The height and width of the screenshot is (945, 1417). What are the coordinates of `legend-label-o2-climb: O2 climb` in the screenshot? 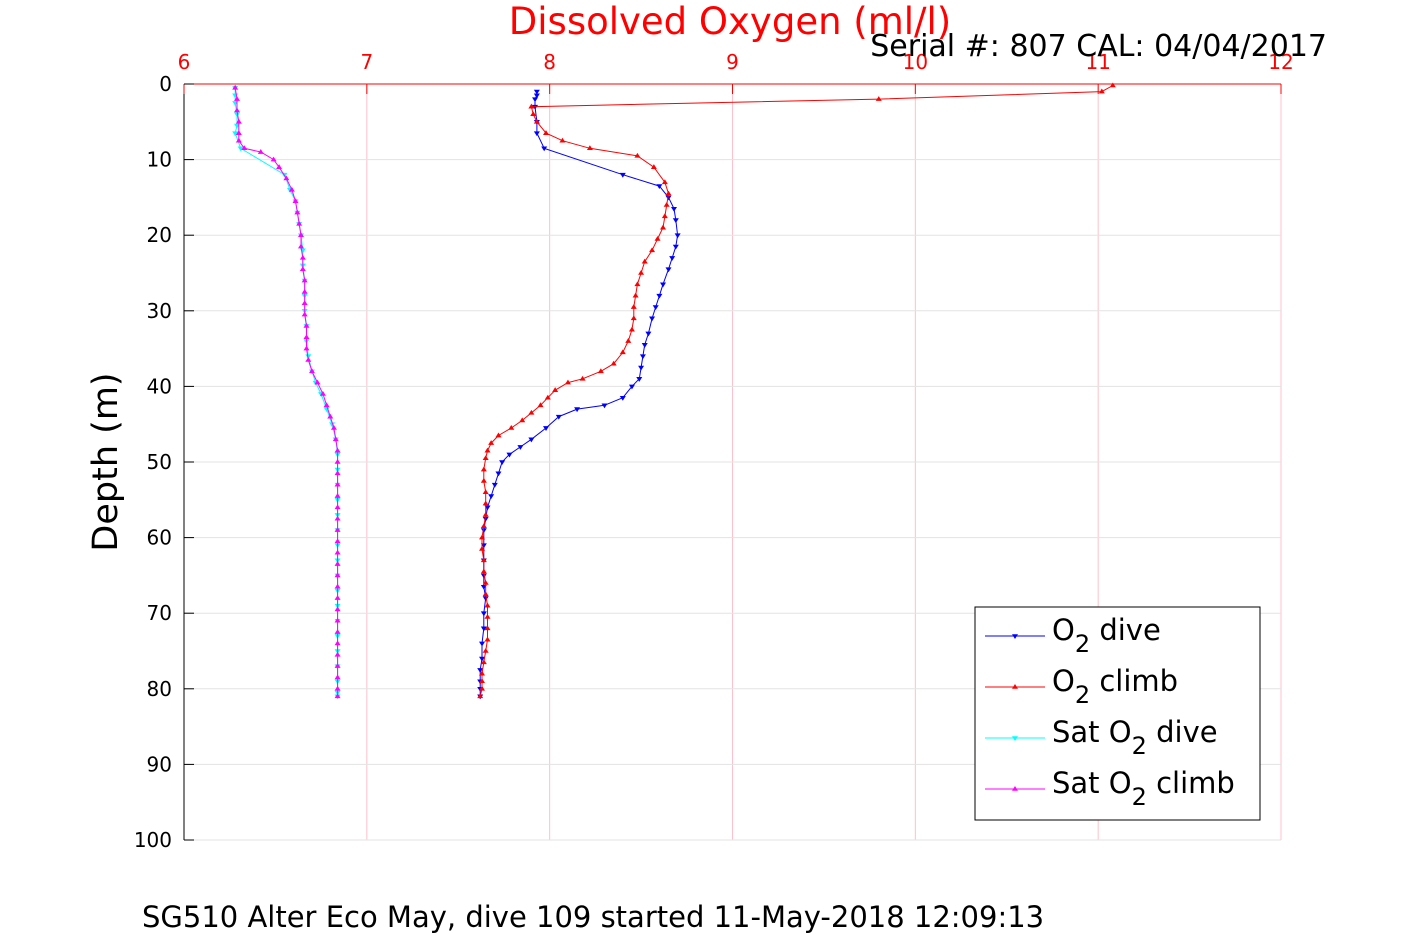 It's located at (1115, 686).